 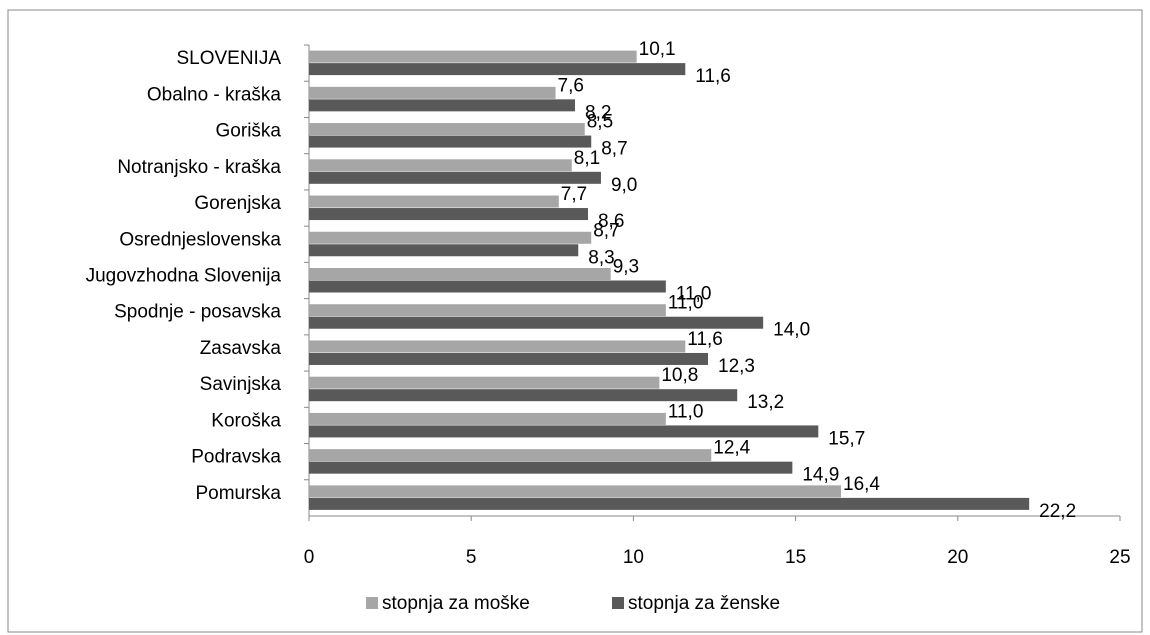 What do you see at coordinates (861, 484) in the screenshot?
I see `value-label: 16,4` at bounding box center [861, 484].